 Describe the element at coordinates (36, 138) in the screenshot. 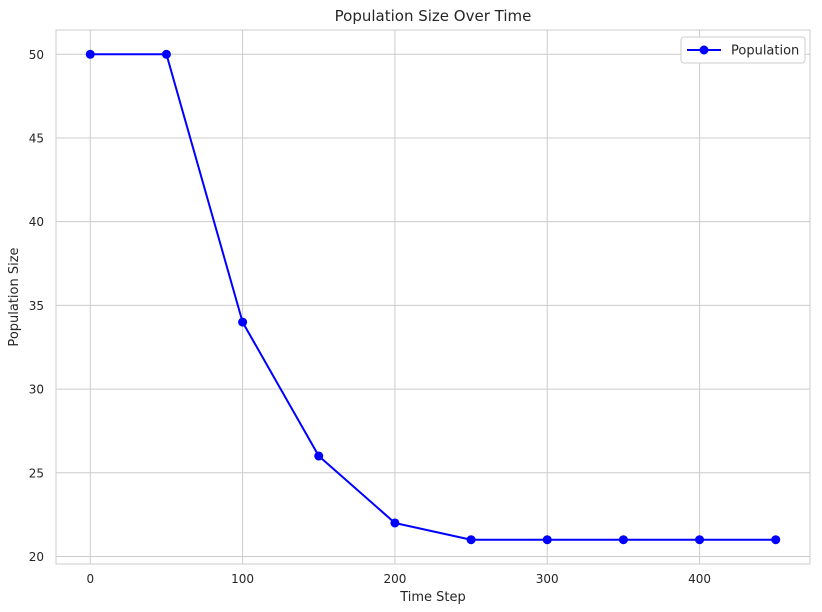

I see `y-tick-label: 45` at that location.